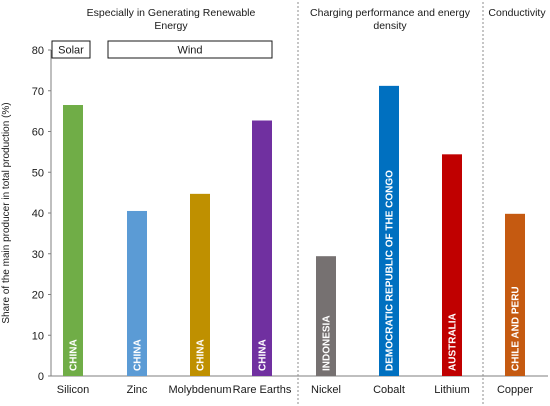 Image resolution: width=550 pixels, height=406 pixels. Describe the element at coordinates (389, 390) in the screenshot. I see `x-category-label: Cobalt` at that location.